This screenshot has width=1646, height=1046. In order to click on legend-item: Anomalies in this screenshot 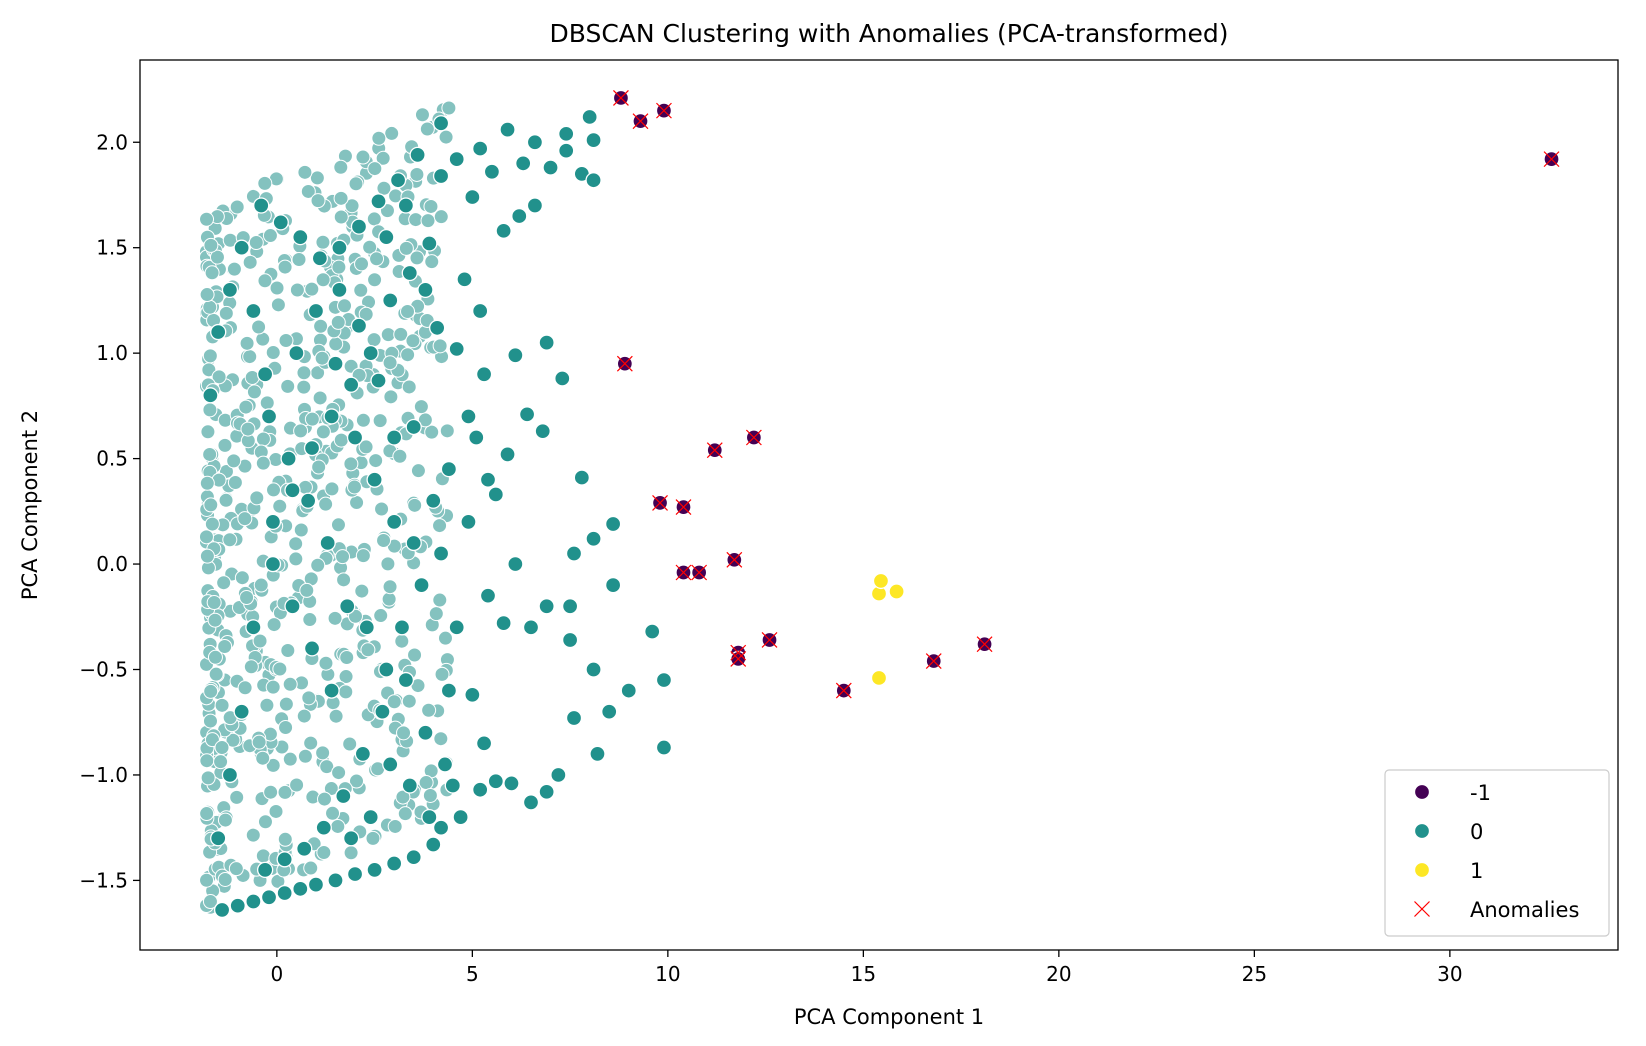, I will do `click(1496, 910)`.